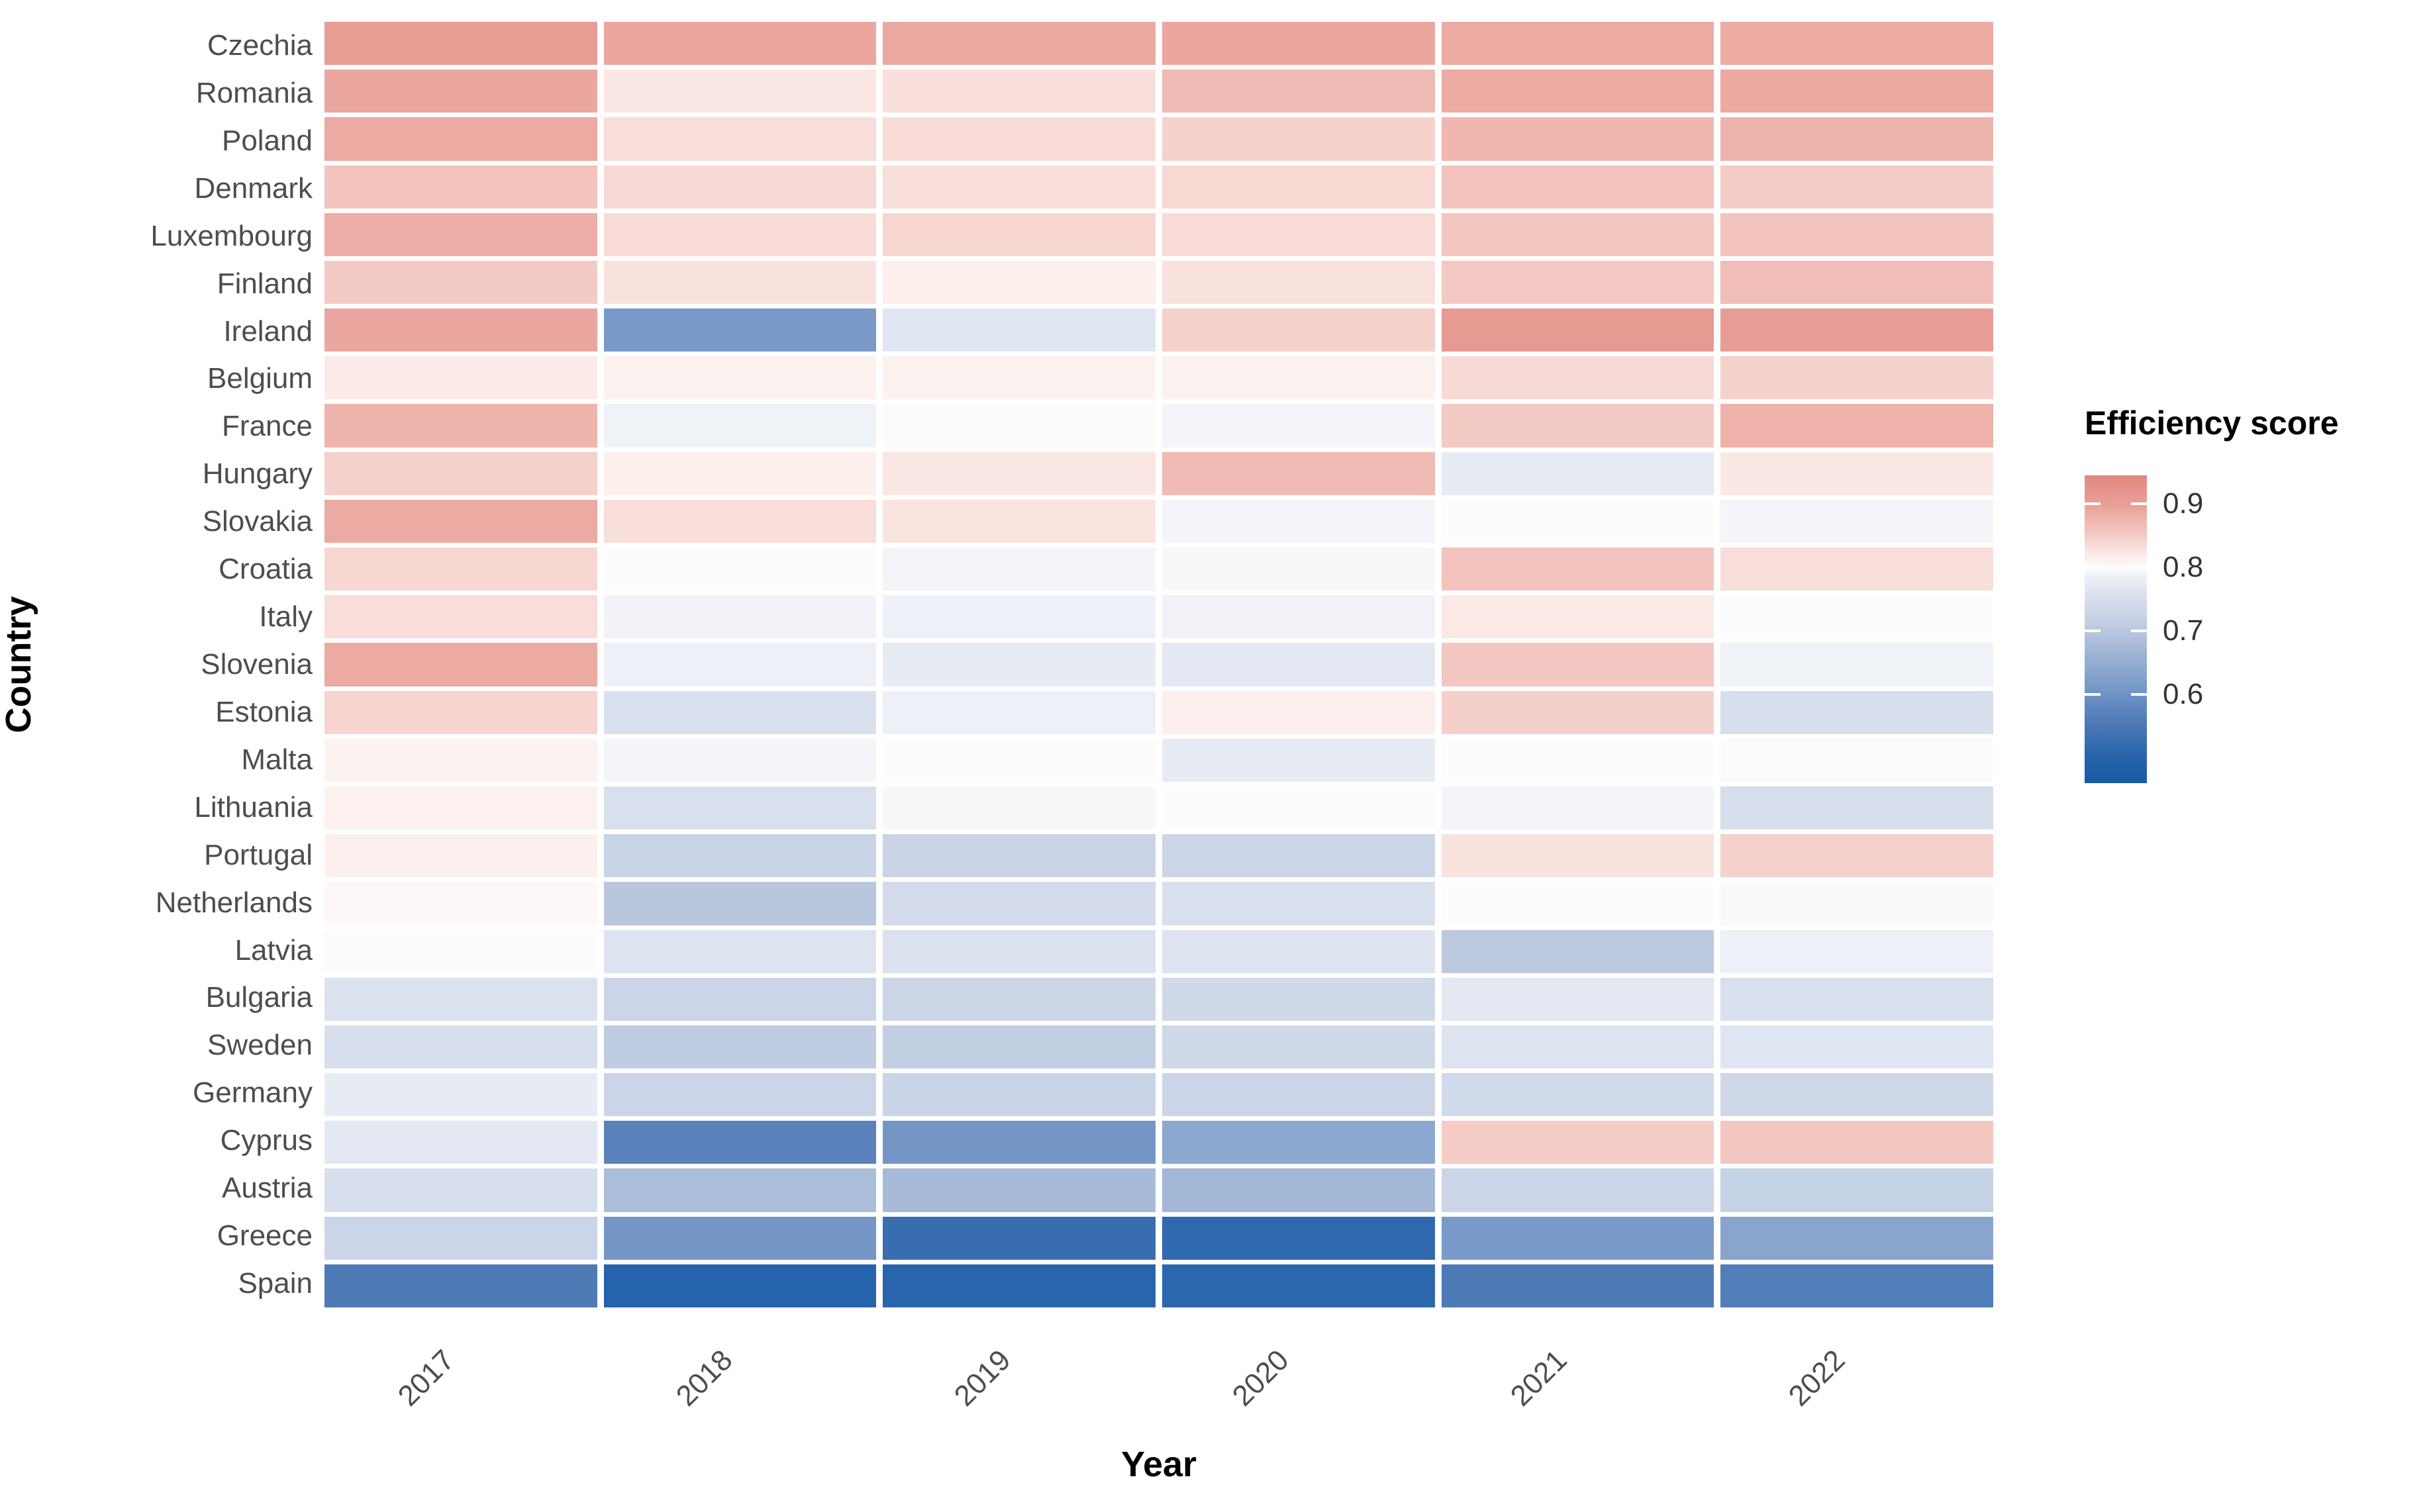  Describe the element at coordinates (2183, 694) in the screenshot. I see `legend-tick-label: 0.6` at that location.